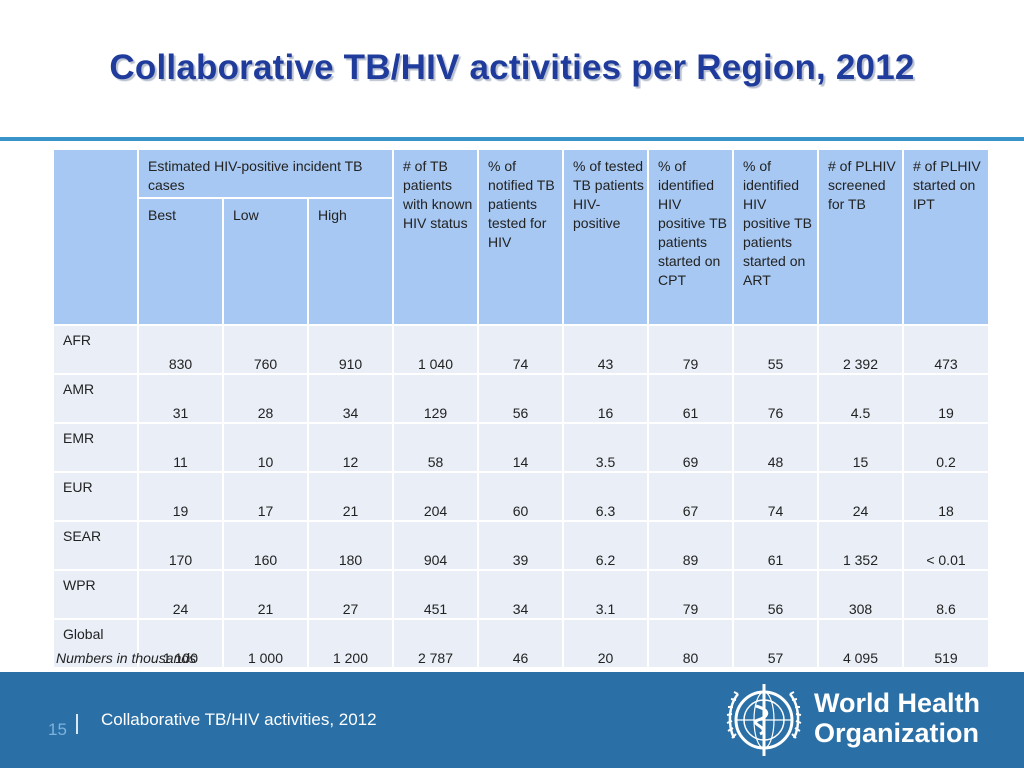 This screenshot has width=1024, height=768. I want to click on table-cell: 170, so click(180, 545).